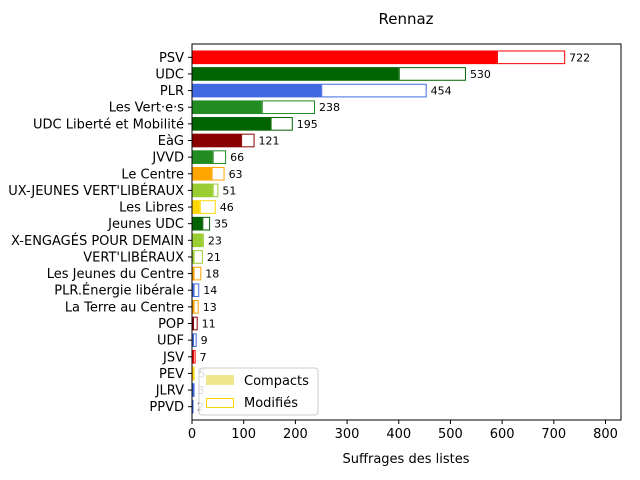 This screenshot has width=640, height=480. What do you see at coordinates (214, 257) in the screenshot?
I see `data-label: 21` at bounding box center [214, 257].